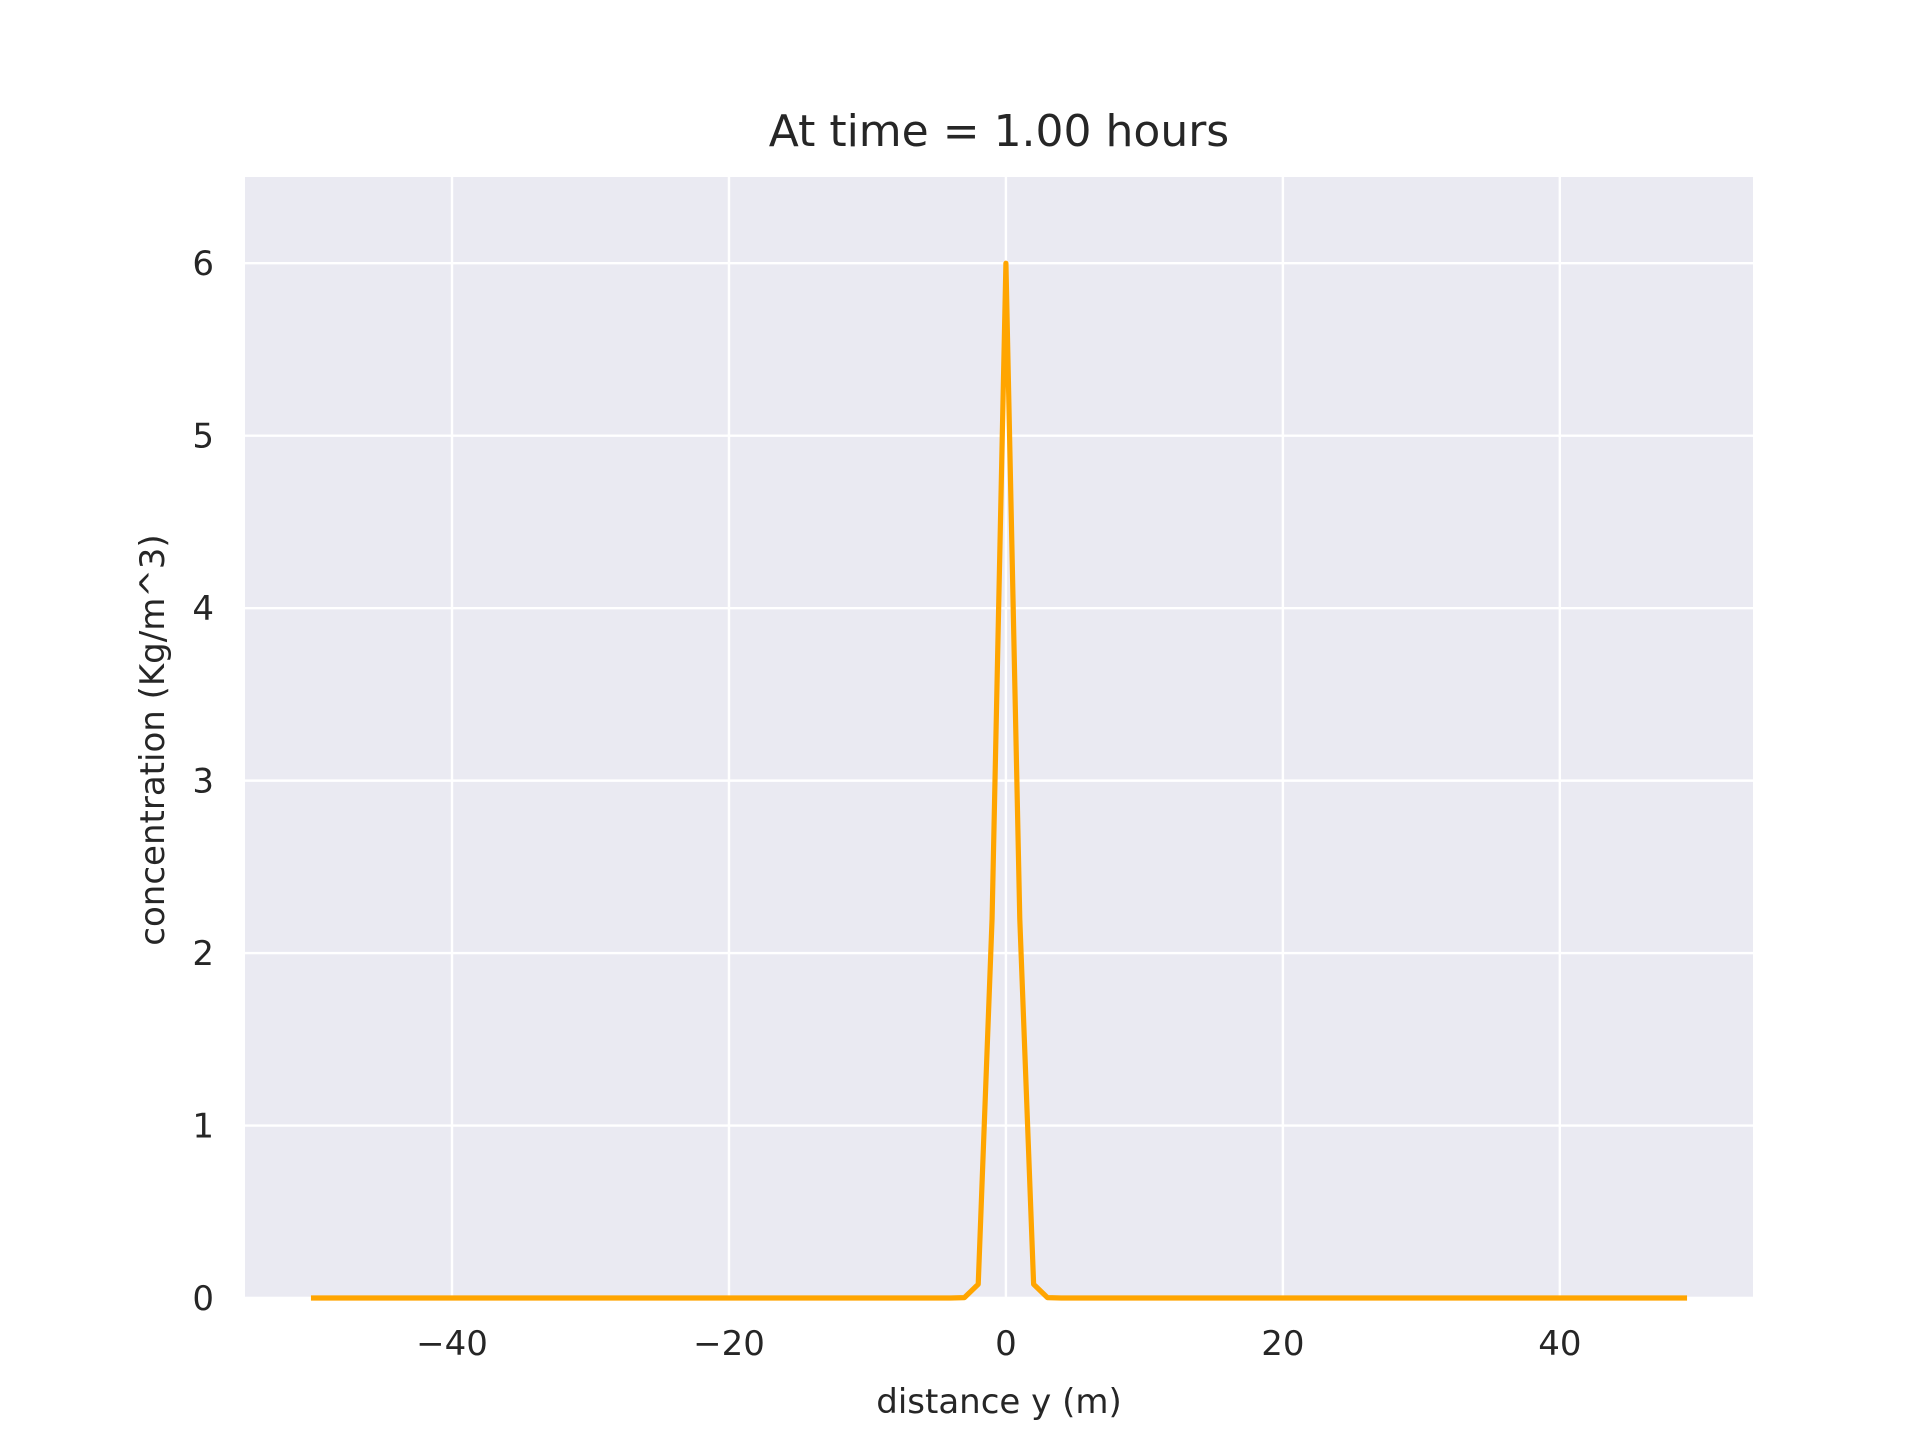 This screenshot has width=1920, height=1440. What do you see at coordinates (203, 264) in the screenshot?
I see `y-tick-label: 6` at bounding box center [203, 264].